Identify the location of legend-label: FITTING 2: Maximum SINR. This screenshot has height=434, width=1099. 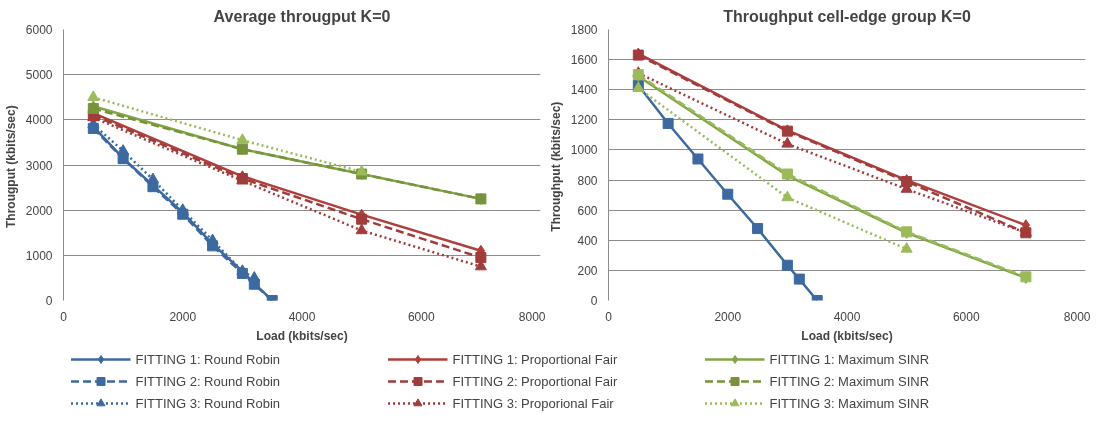
(850, 381).